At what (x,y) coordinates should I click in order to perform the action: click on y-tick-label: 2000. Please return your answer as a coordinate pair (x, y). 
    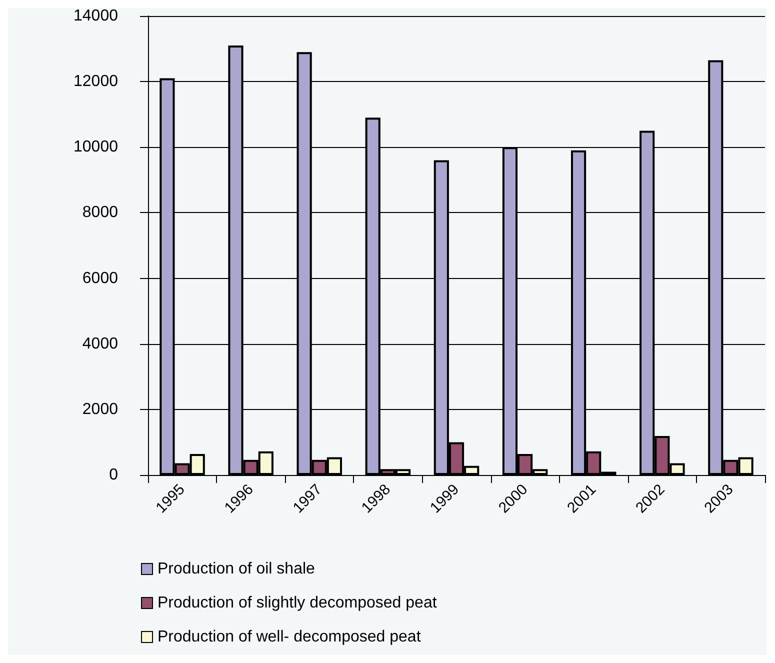
    Looking at the image, I should click on (100, 409).